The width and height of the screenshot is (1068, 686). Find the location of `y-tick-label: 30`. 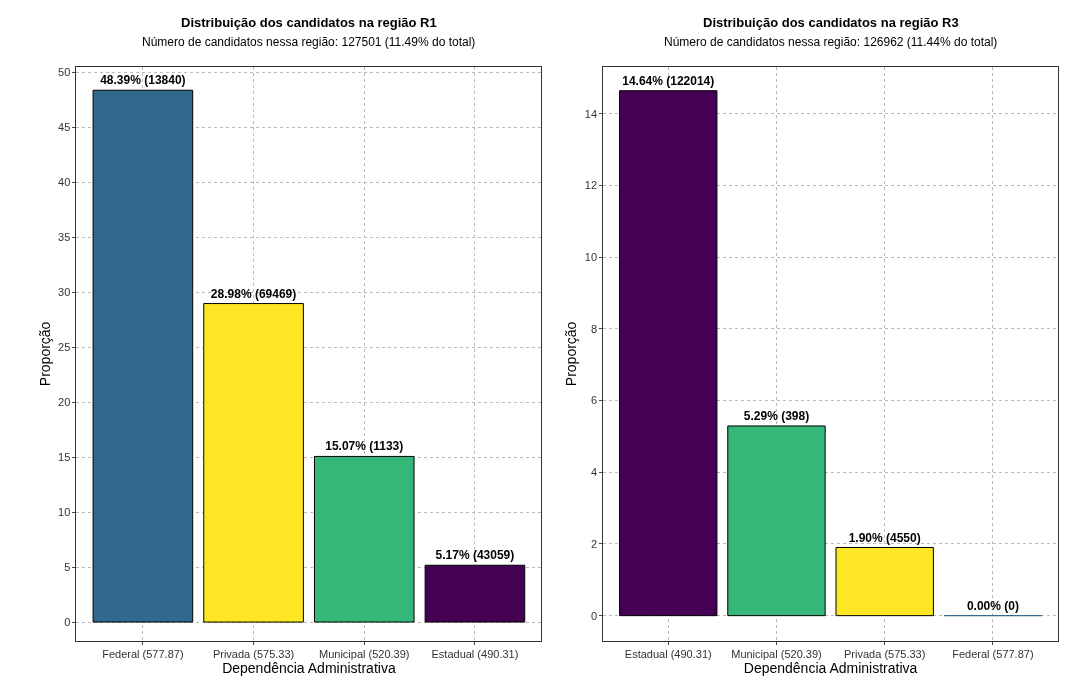

y-tick-label: 30 is located at coordinates (64, 292).